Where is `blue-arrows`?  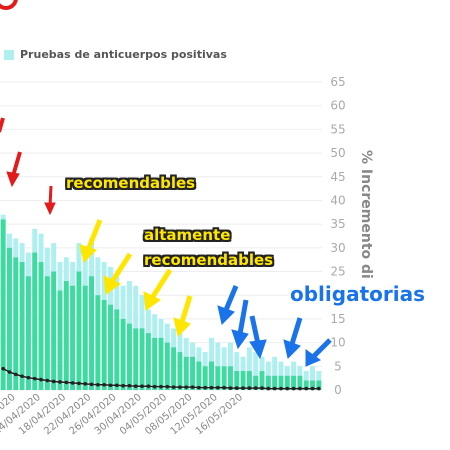 blue-arrows is located at coordinates (274, 326).